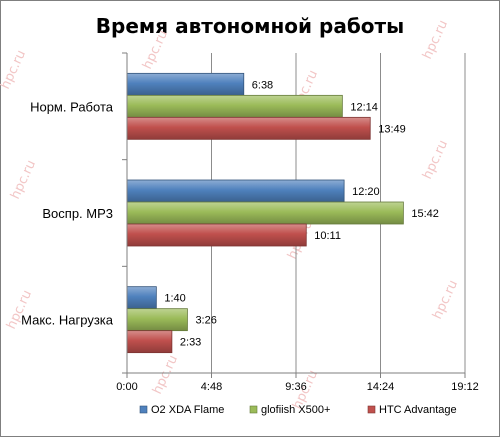  Describe the element at coordinates (187, 410) in the screenshot. I see `legend-label: O2 XDA Flame` at that location.